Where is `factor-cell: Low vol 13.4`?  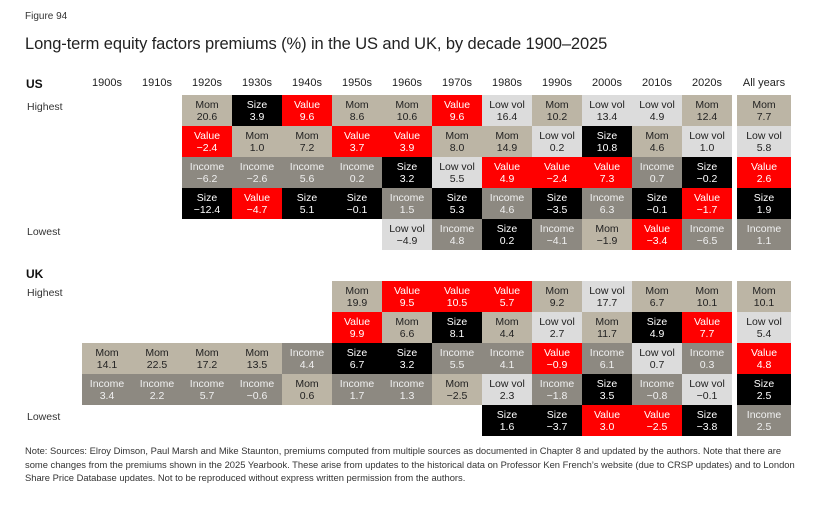
factor-cell: Low vol 13.4 is located at coordinates (607, 110).